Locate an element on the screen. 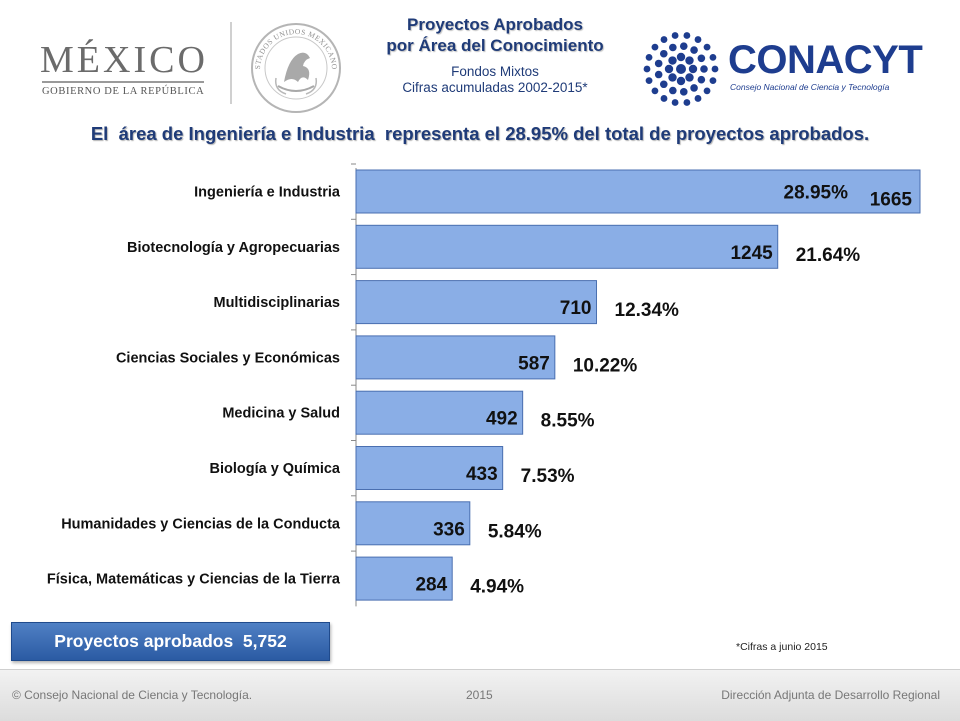  value-label: 284 is located at coordinates (431, 585).